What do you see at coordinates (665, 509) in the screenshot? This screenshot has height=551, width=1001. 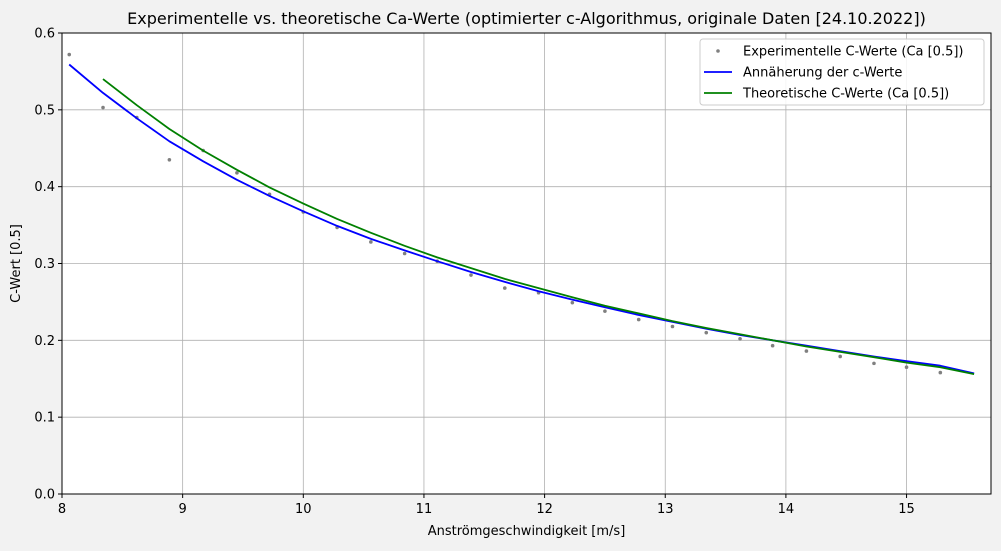 I see `x-tick-label: 13` at bounding box center [665, 509].